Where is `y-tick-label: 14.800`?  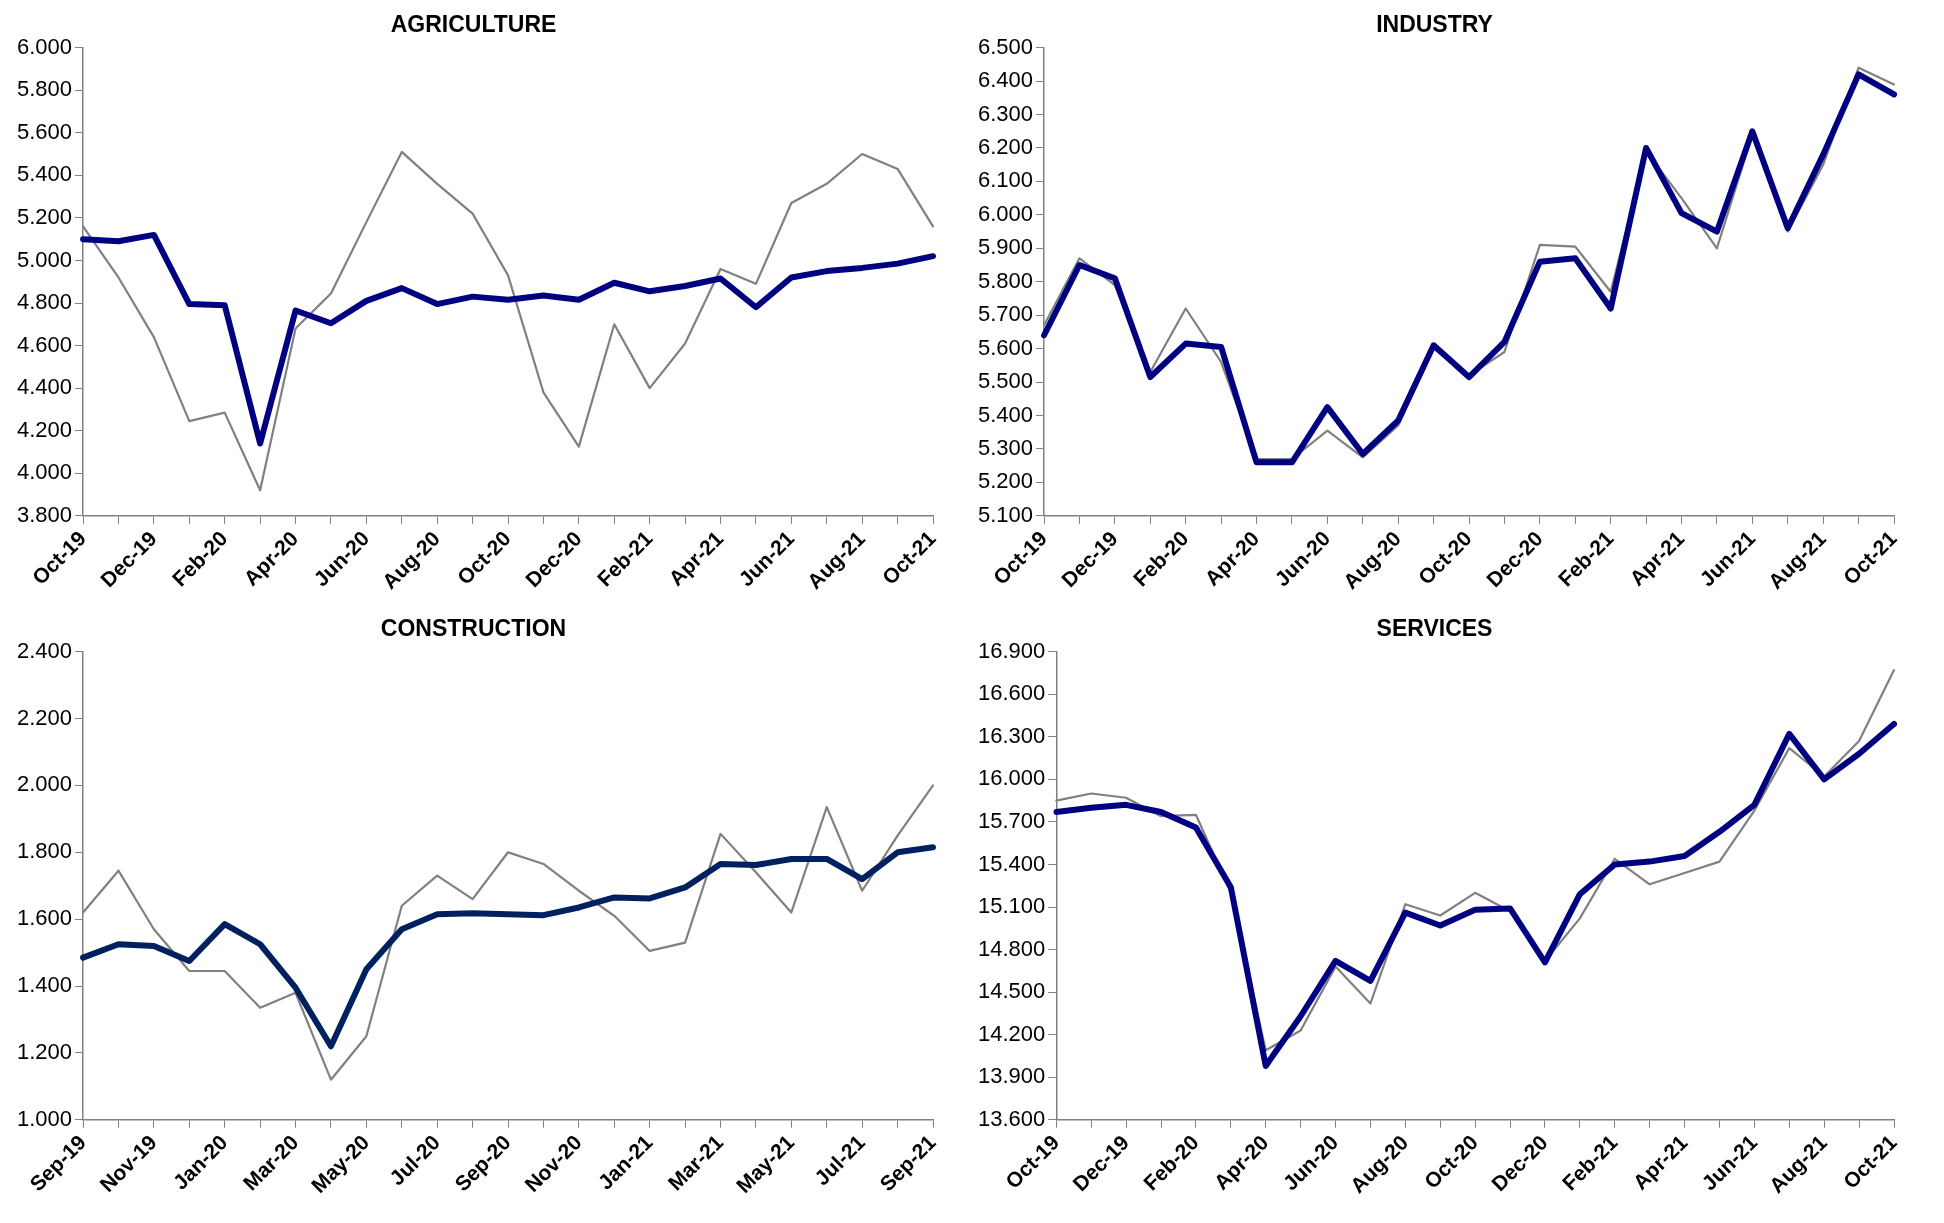 y-tick-label: 14.800 is located at coordinates (1011, 948).